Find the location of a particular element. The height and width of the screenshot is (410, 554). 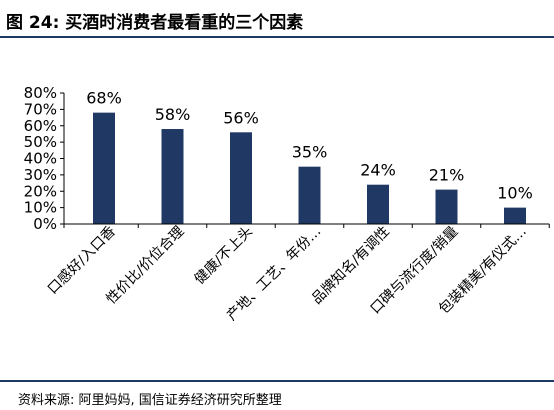

title-bar: 图 24: 买酒时消费者最看重的三个因素 is located at coordinates (277, 19).